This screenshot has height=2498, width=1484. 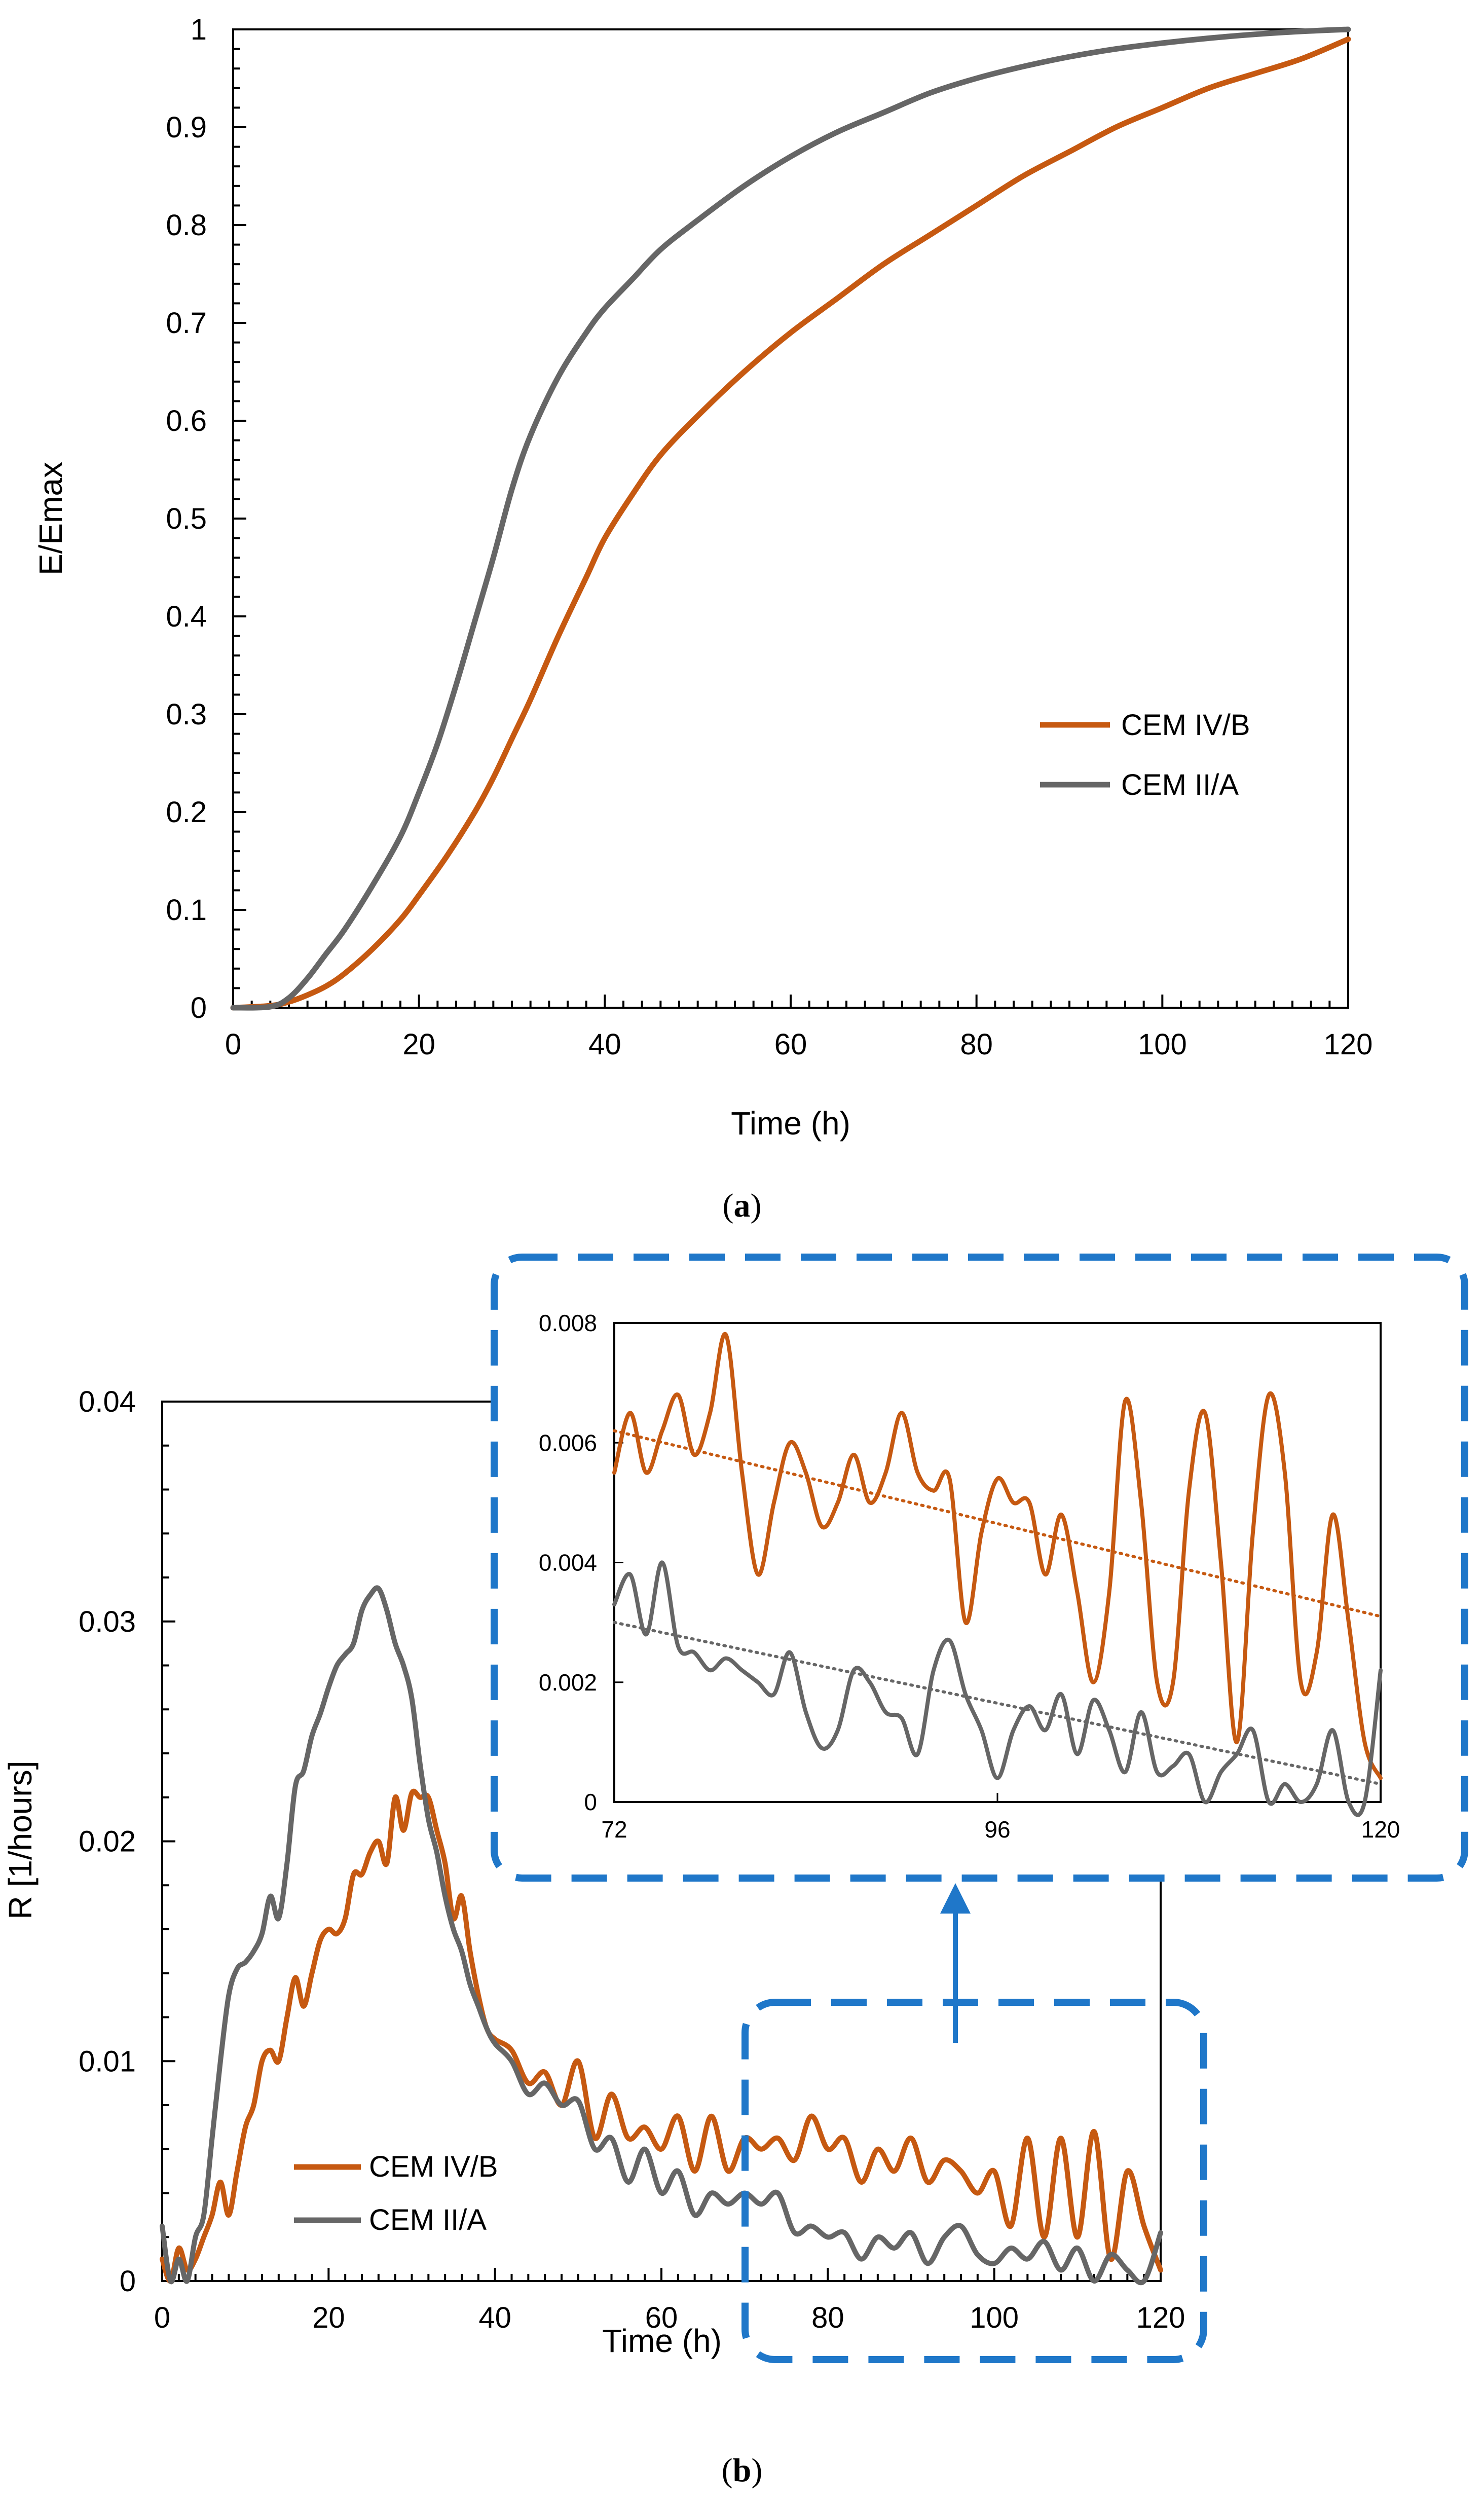 I want to click on chart-b-inset-line-cem-ii-a, so click(x=997, y=1688).